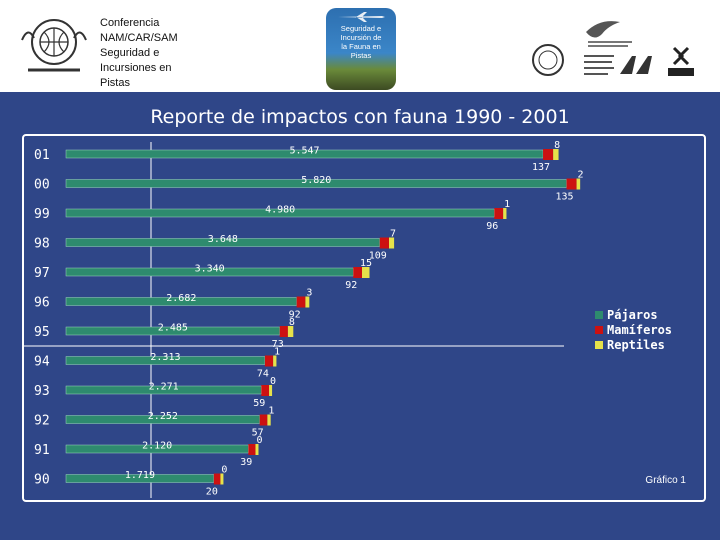  Describe the element at coordinates (278, 344) in the screenshot. I see `value-label-mamiferos: 73` at that location.